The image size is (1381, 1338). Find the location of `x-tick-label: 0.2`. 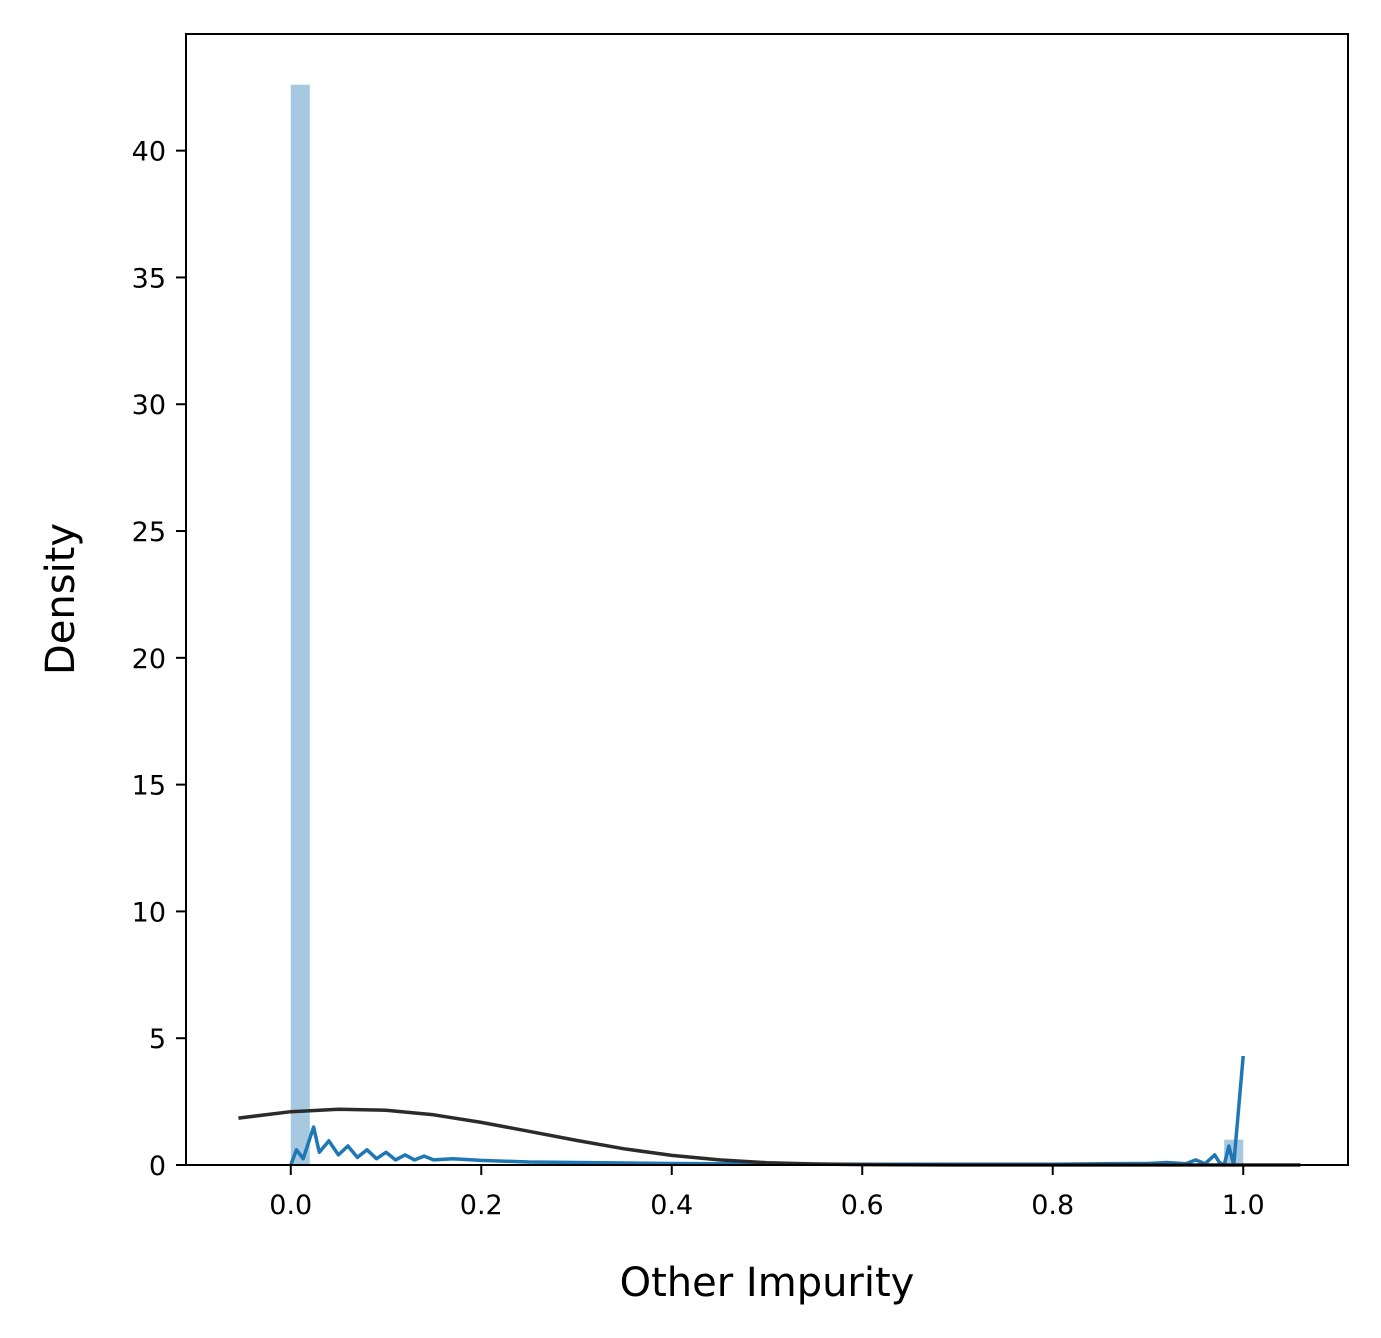

x-tick-label: 0.2 is located at coordinates (481, 1205).